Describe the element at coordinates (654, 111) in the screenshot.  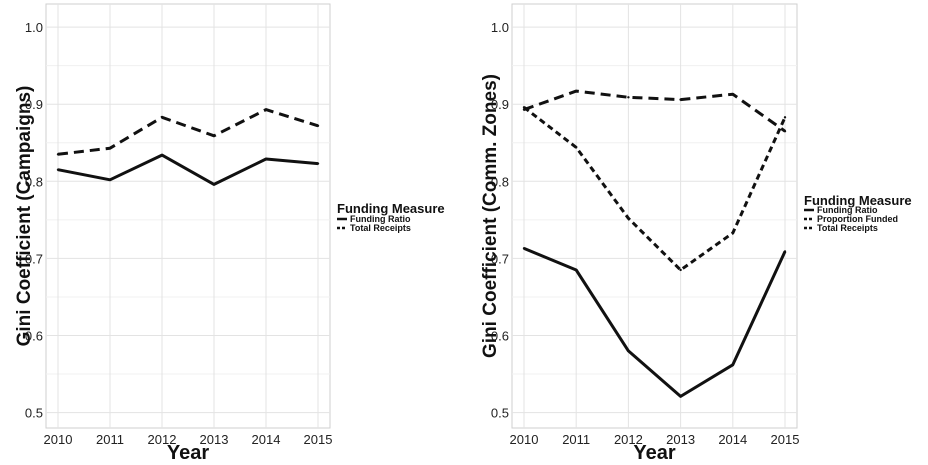
I see `series-line-total-receipts` at that location.